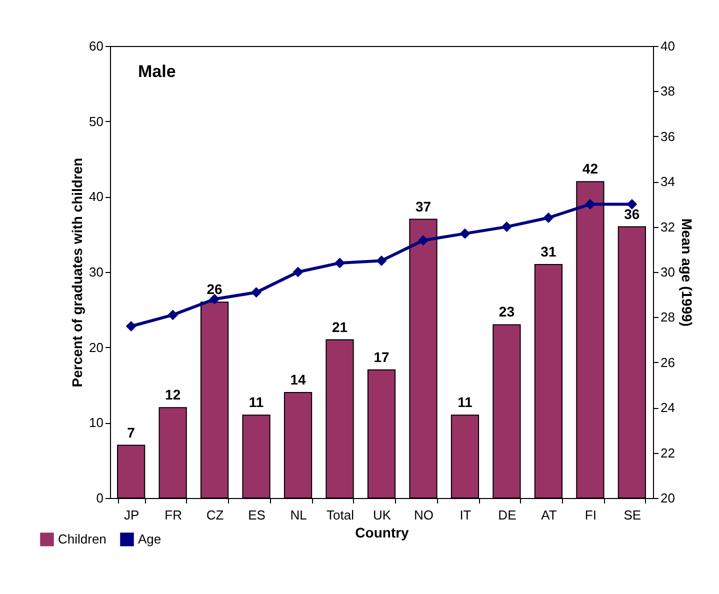 This screenshot has width=719, height=594. What do you see at coordinates (340, 515) in the screenshot?
I see `x-tick-label: Total` at bounding box center [340, 515].